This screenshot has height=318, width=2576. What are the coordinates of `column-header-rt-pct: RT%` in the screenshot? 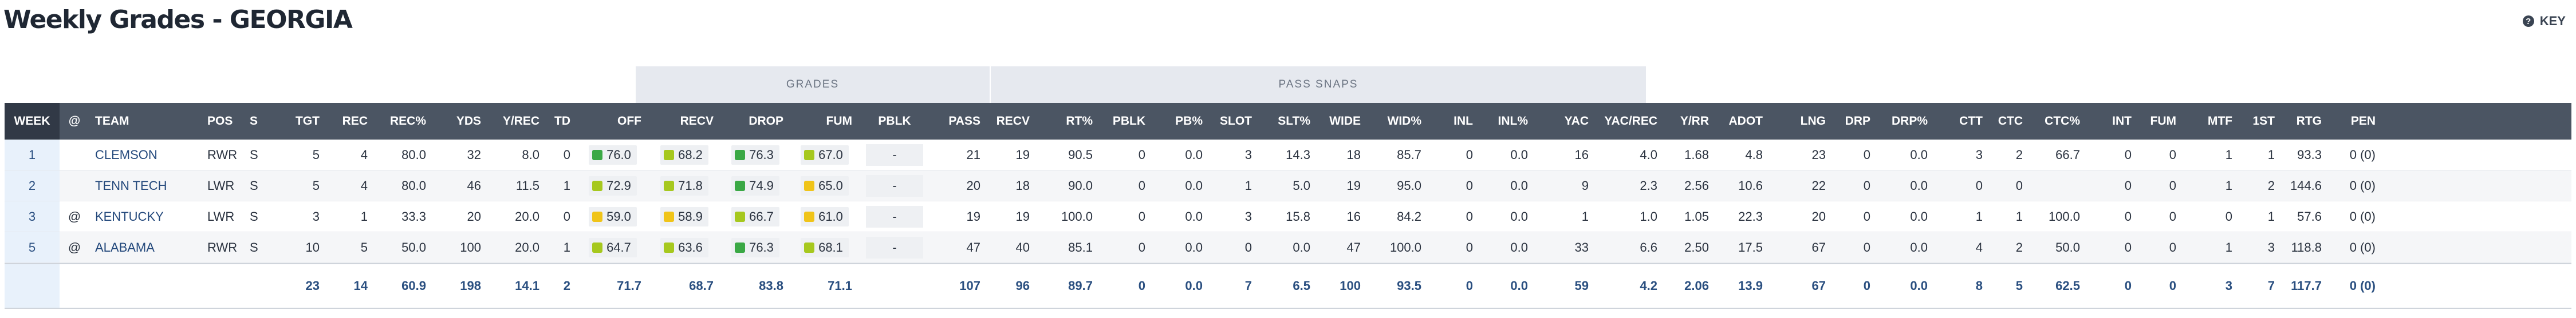 It's located at (1080, 121).